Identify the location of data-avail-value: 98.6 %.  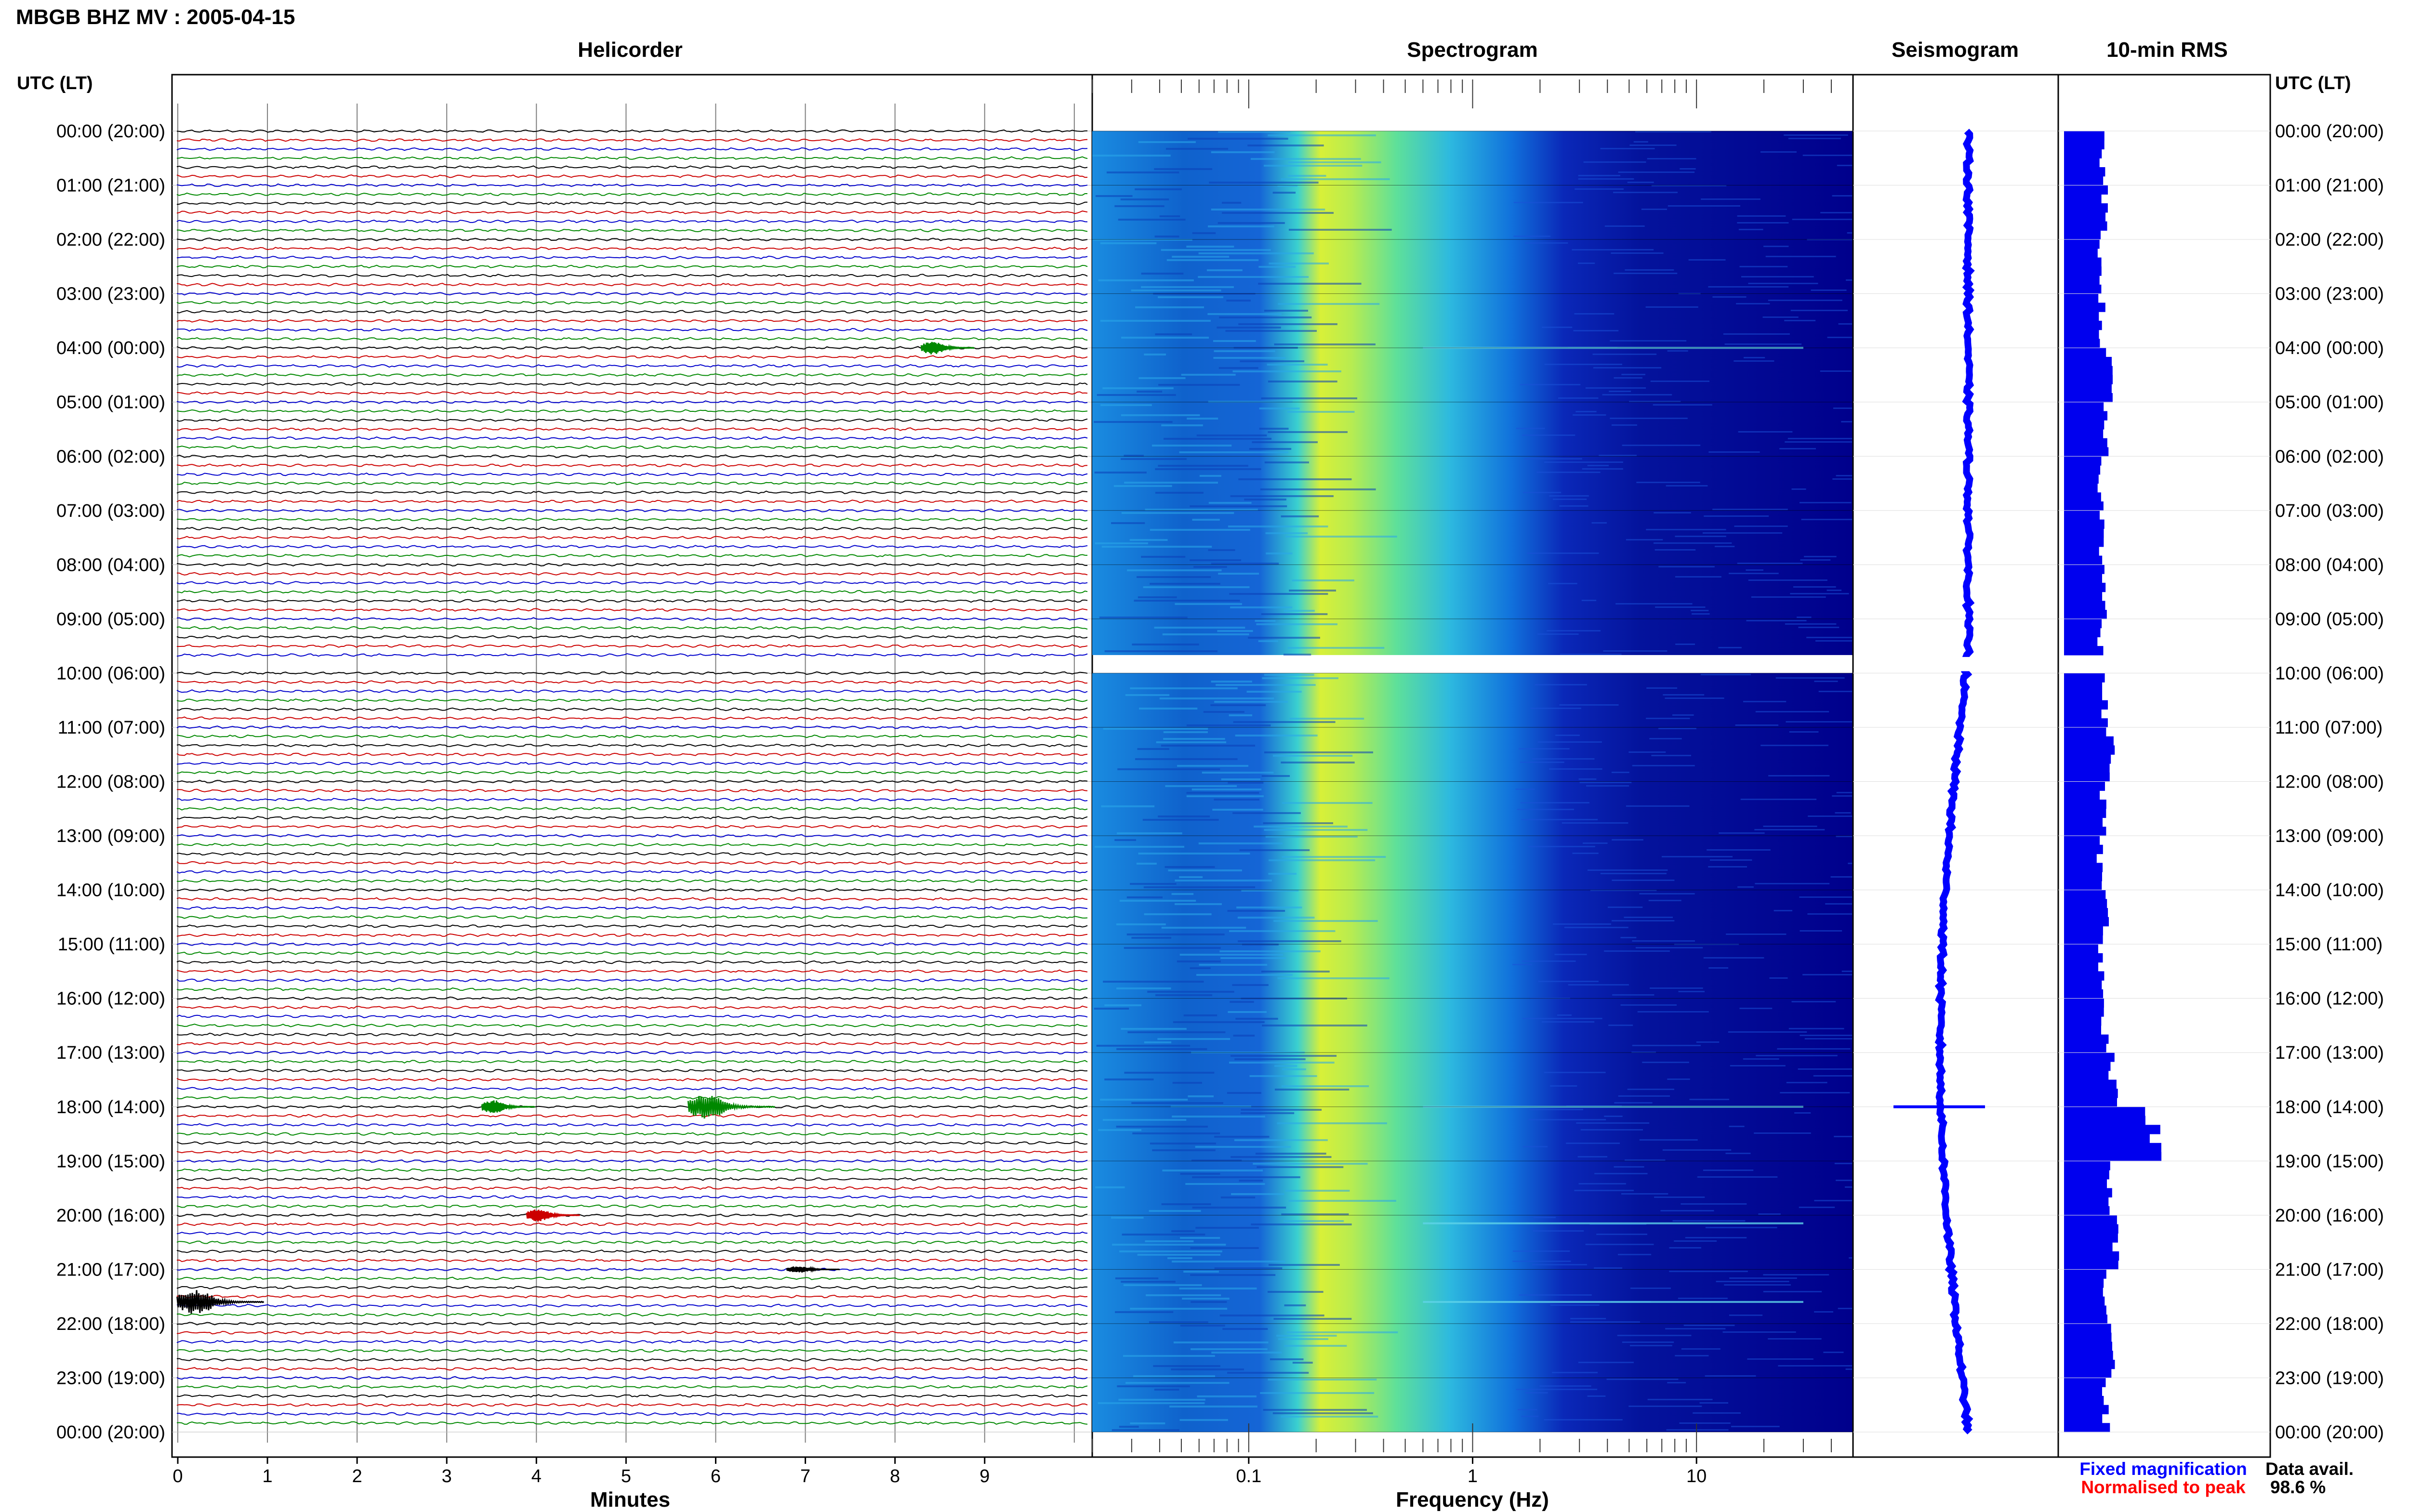
(2298, 1487).